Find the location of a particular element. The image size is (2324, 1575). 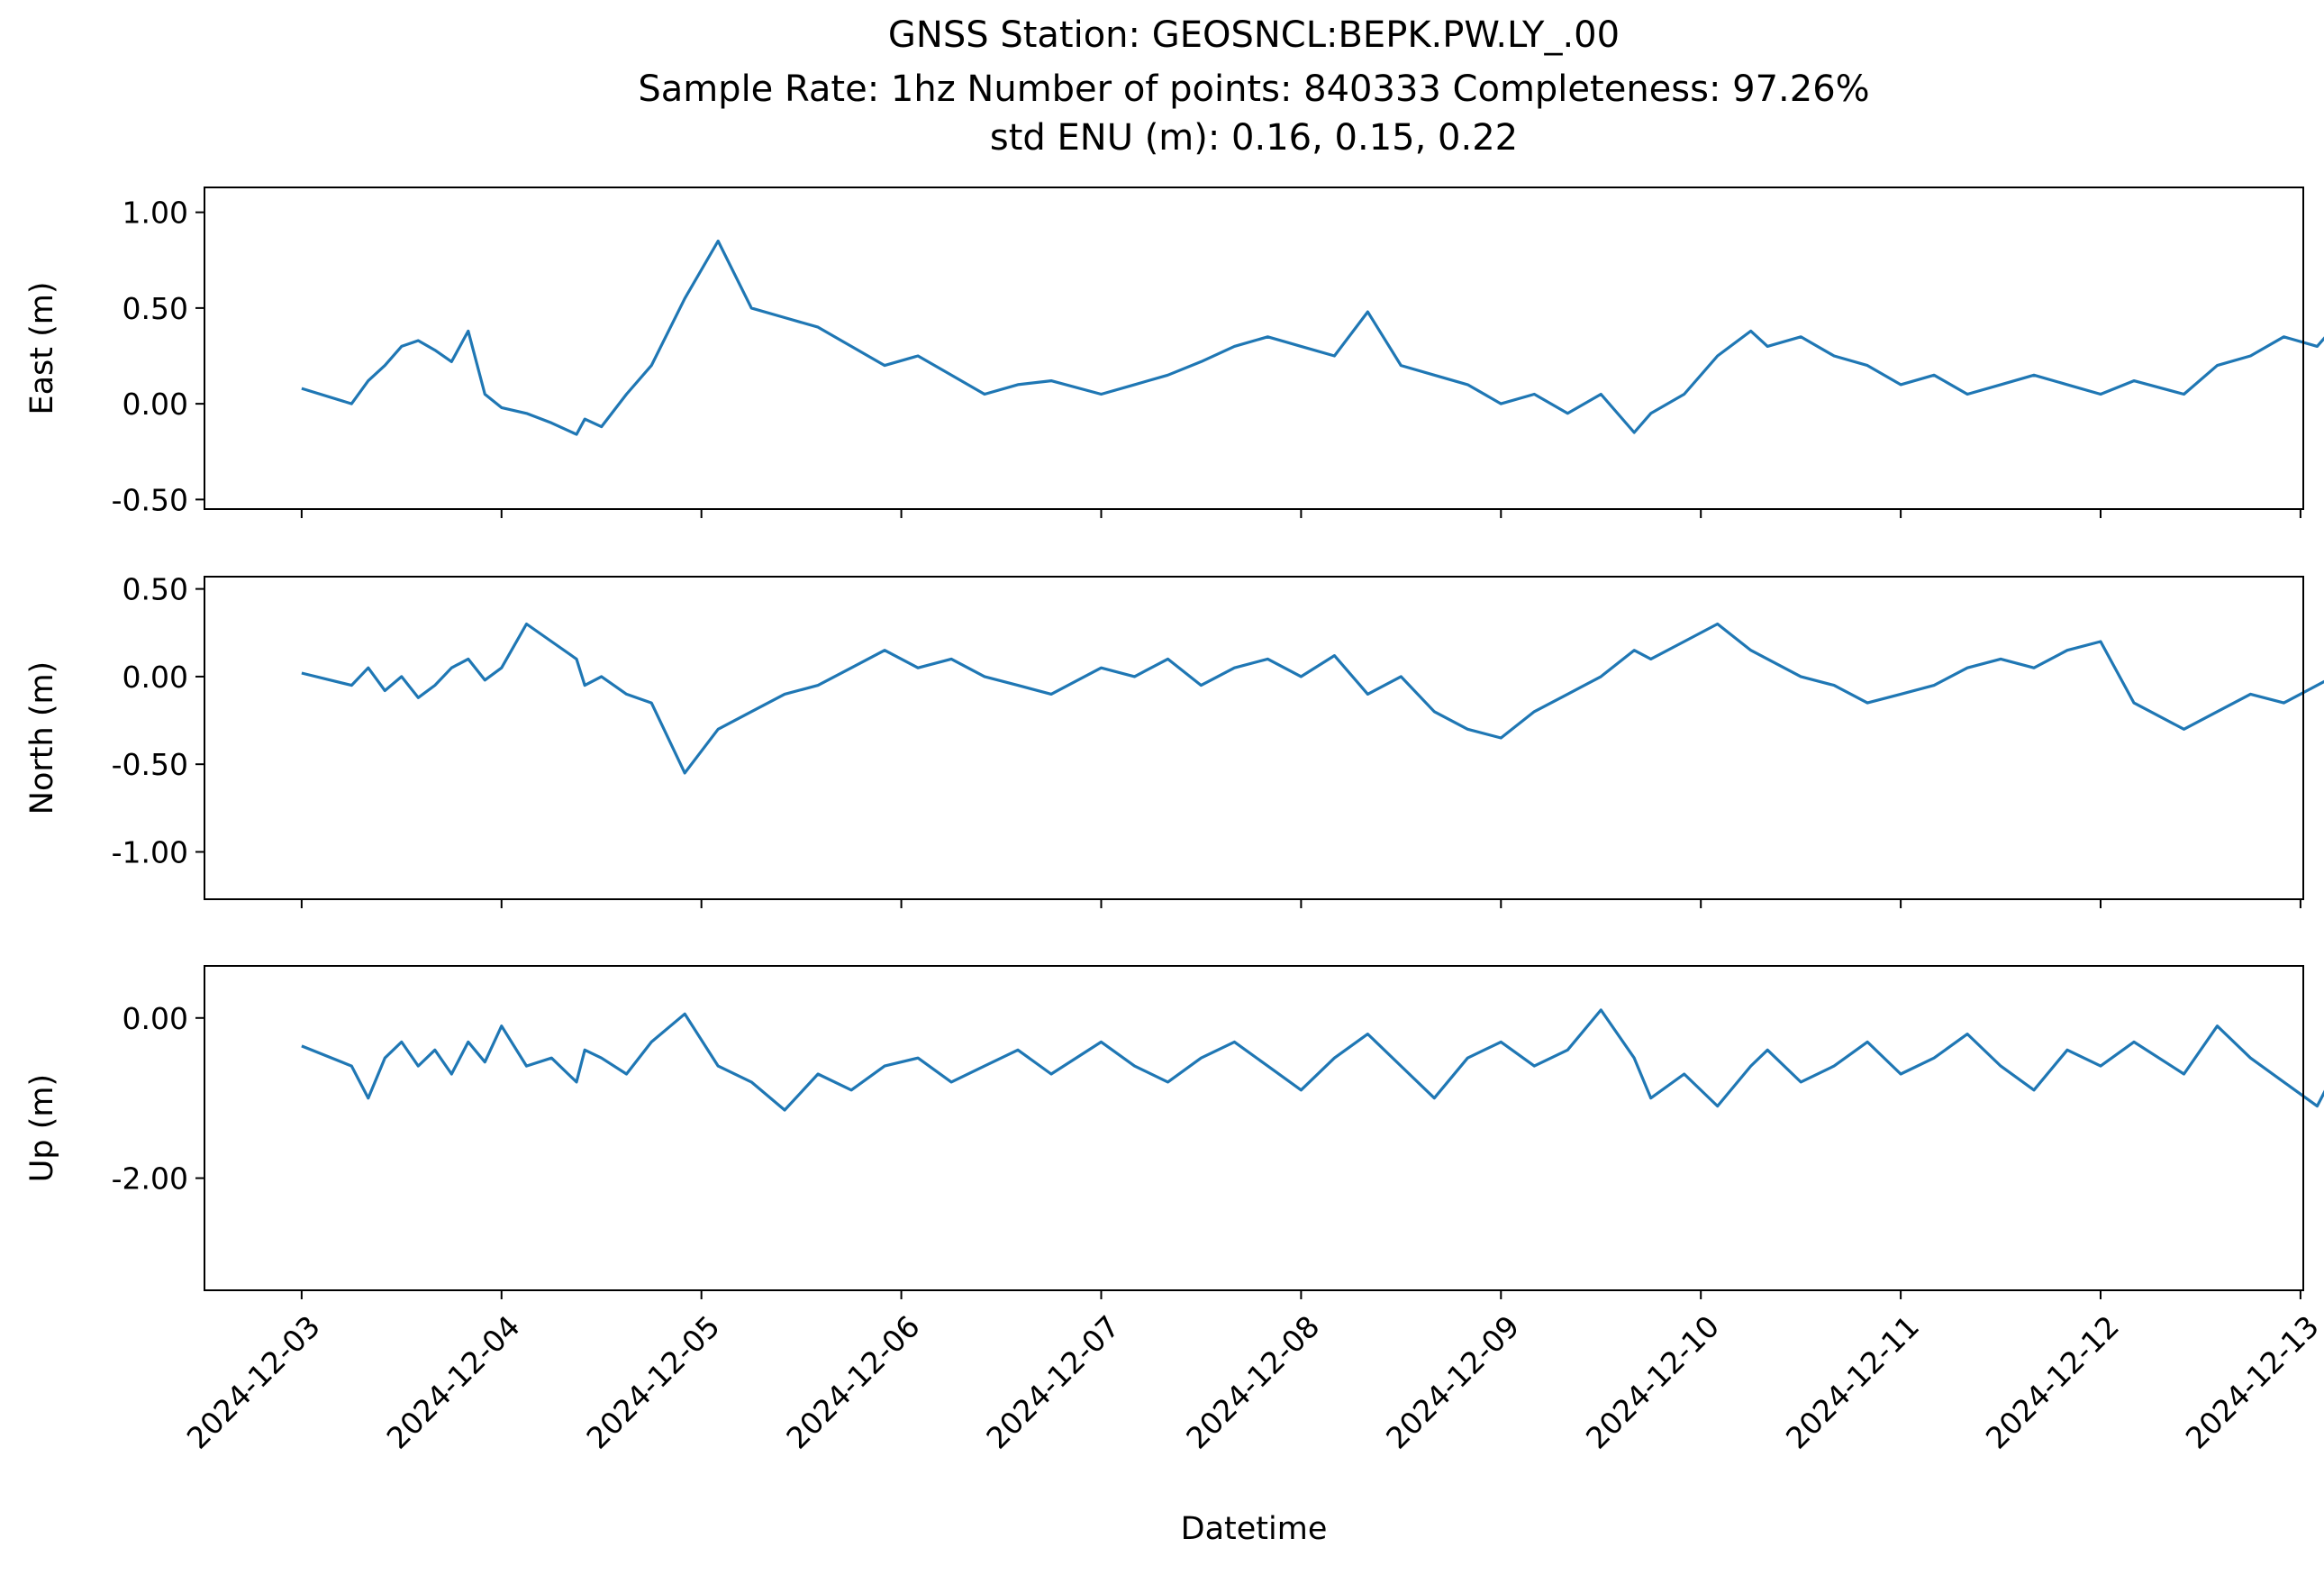

y-axis-label: East (m) is located at coordinates (42, 347).